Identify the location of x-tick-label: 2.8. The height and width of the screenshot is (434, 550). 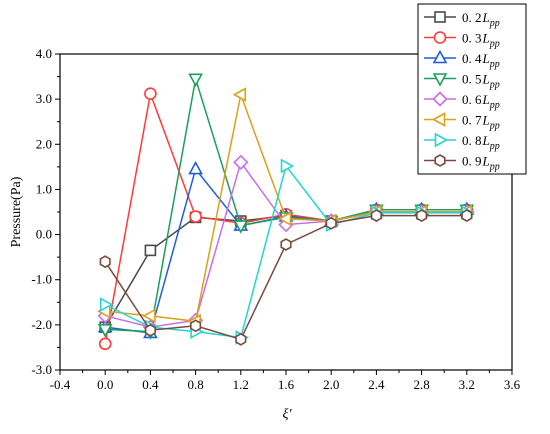
(421, 384).